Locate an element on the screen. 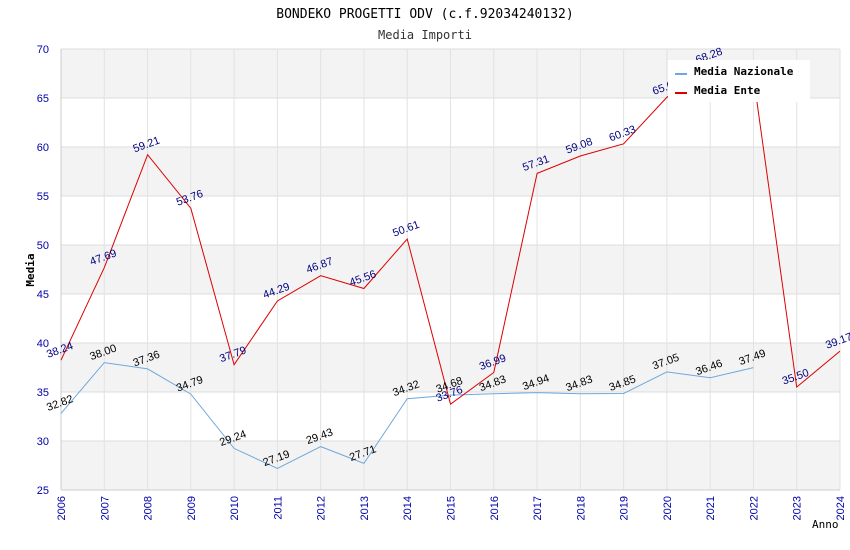 The height and width of the screenshot is (550, 850). x-tick-label: 2018 is located at coordinates (581, 508).